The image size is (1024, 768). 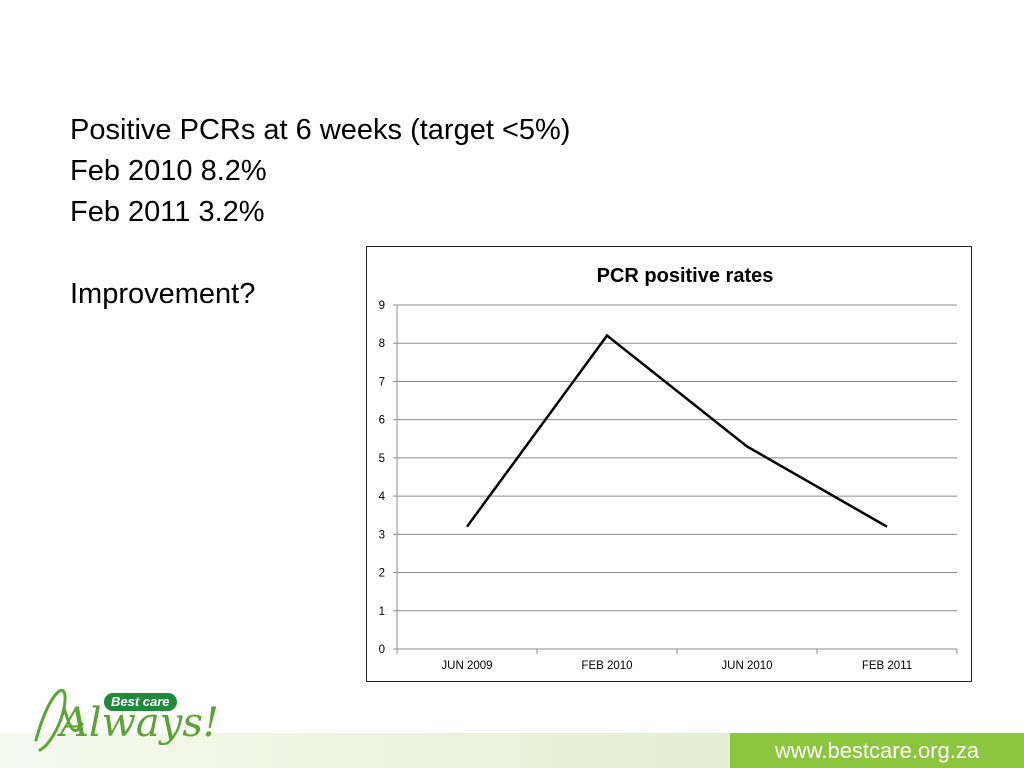 What do you see at coordinates (382, 612) in the screenshot?
I see `y-tick-label-1: 1` at bounding box center [382, 612].